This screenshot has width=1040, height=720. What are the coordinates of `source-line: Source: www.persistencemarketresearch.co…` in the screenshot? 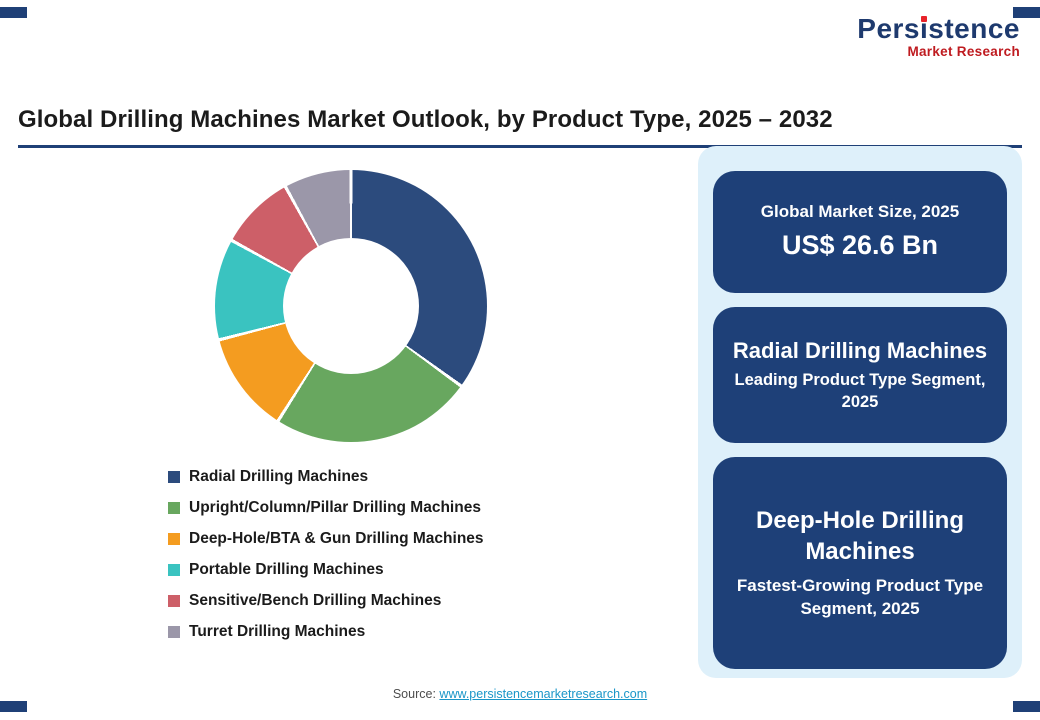 It's located at (520, 694).